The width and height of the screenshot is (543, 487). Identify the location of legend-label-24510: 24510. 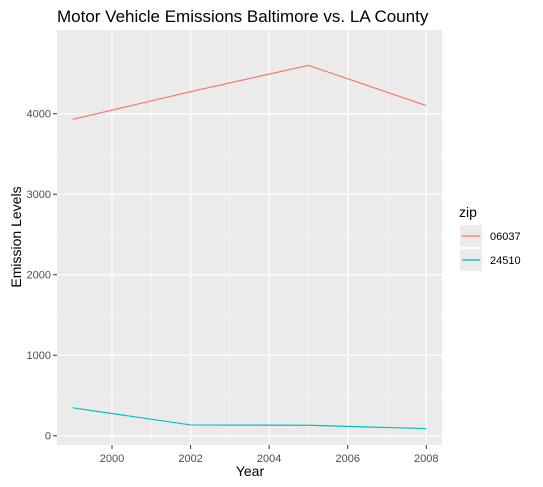
(505, 261).